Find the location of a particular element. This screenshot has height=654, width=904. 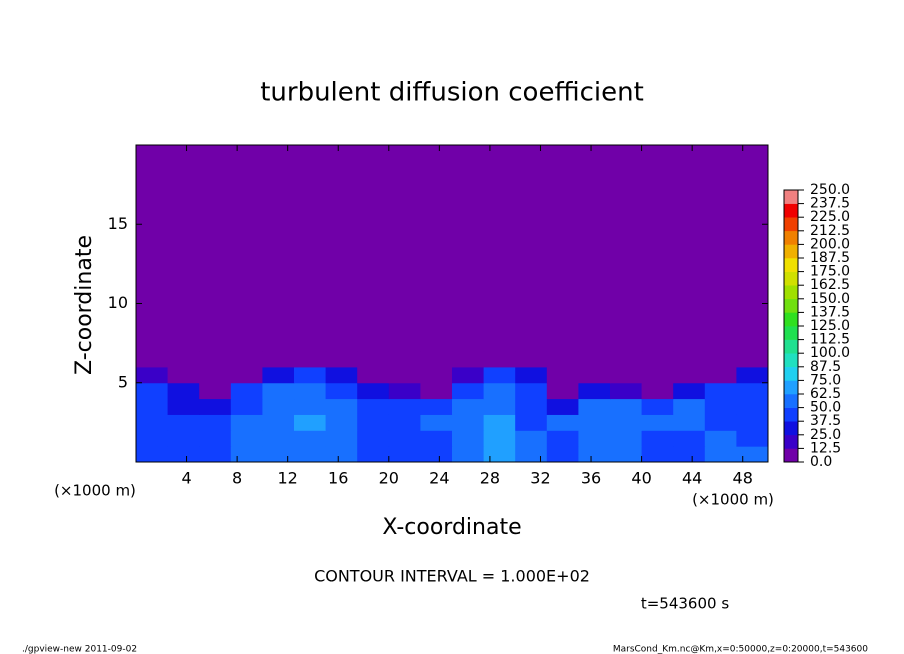

colorbar-label: 100.0 is located at coordinates (830, 353).